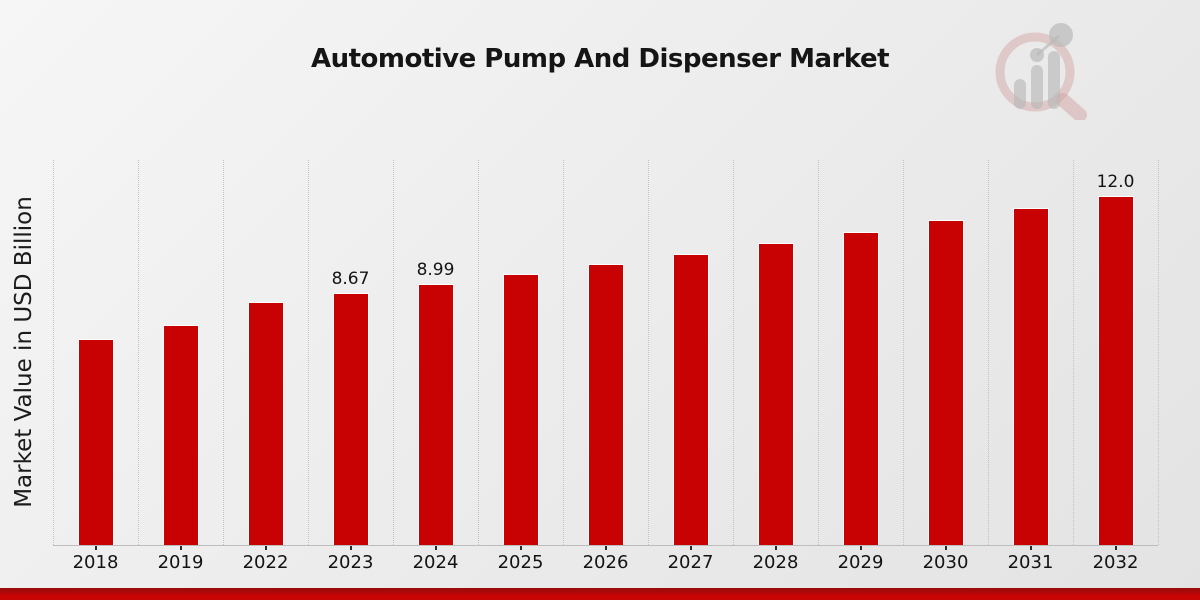  I want to click on x-tick-label-2031: 2031, so click(1030, 562).